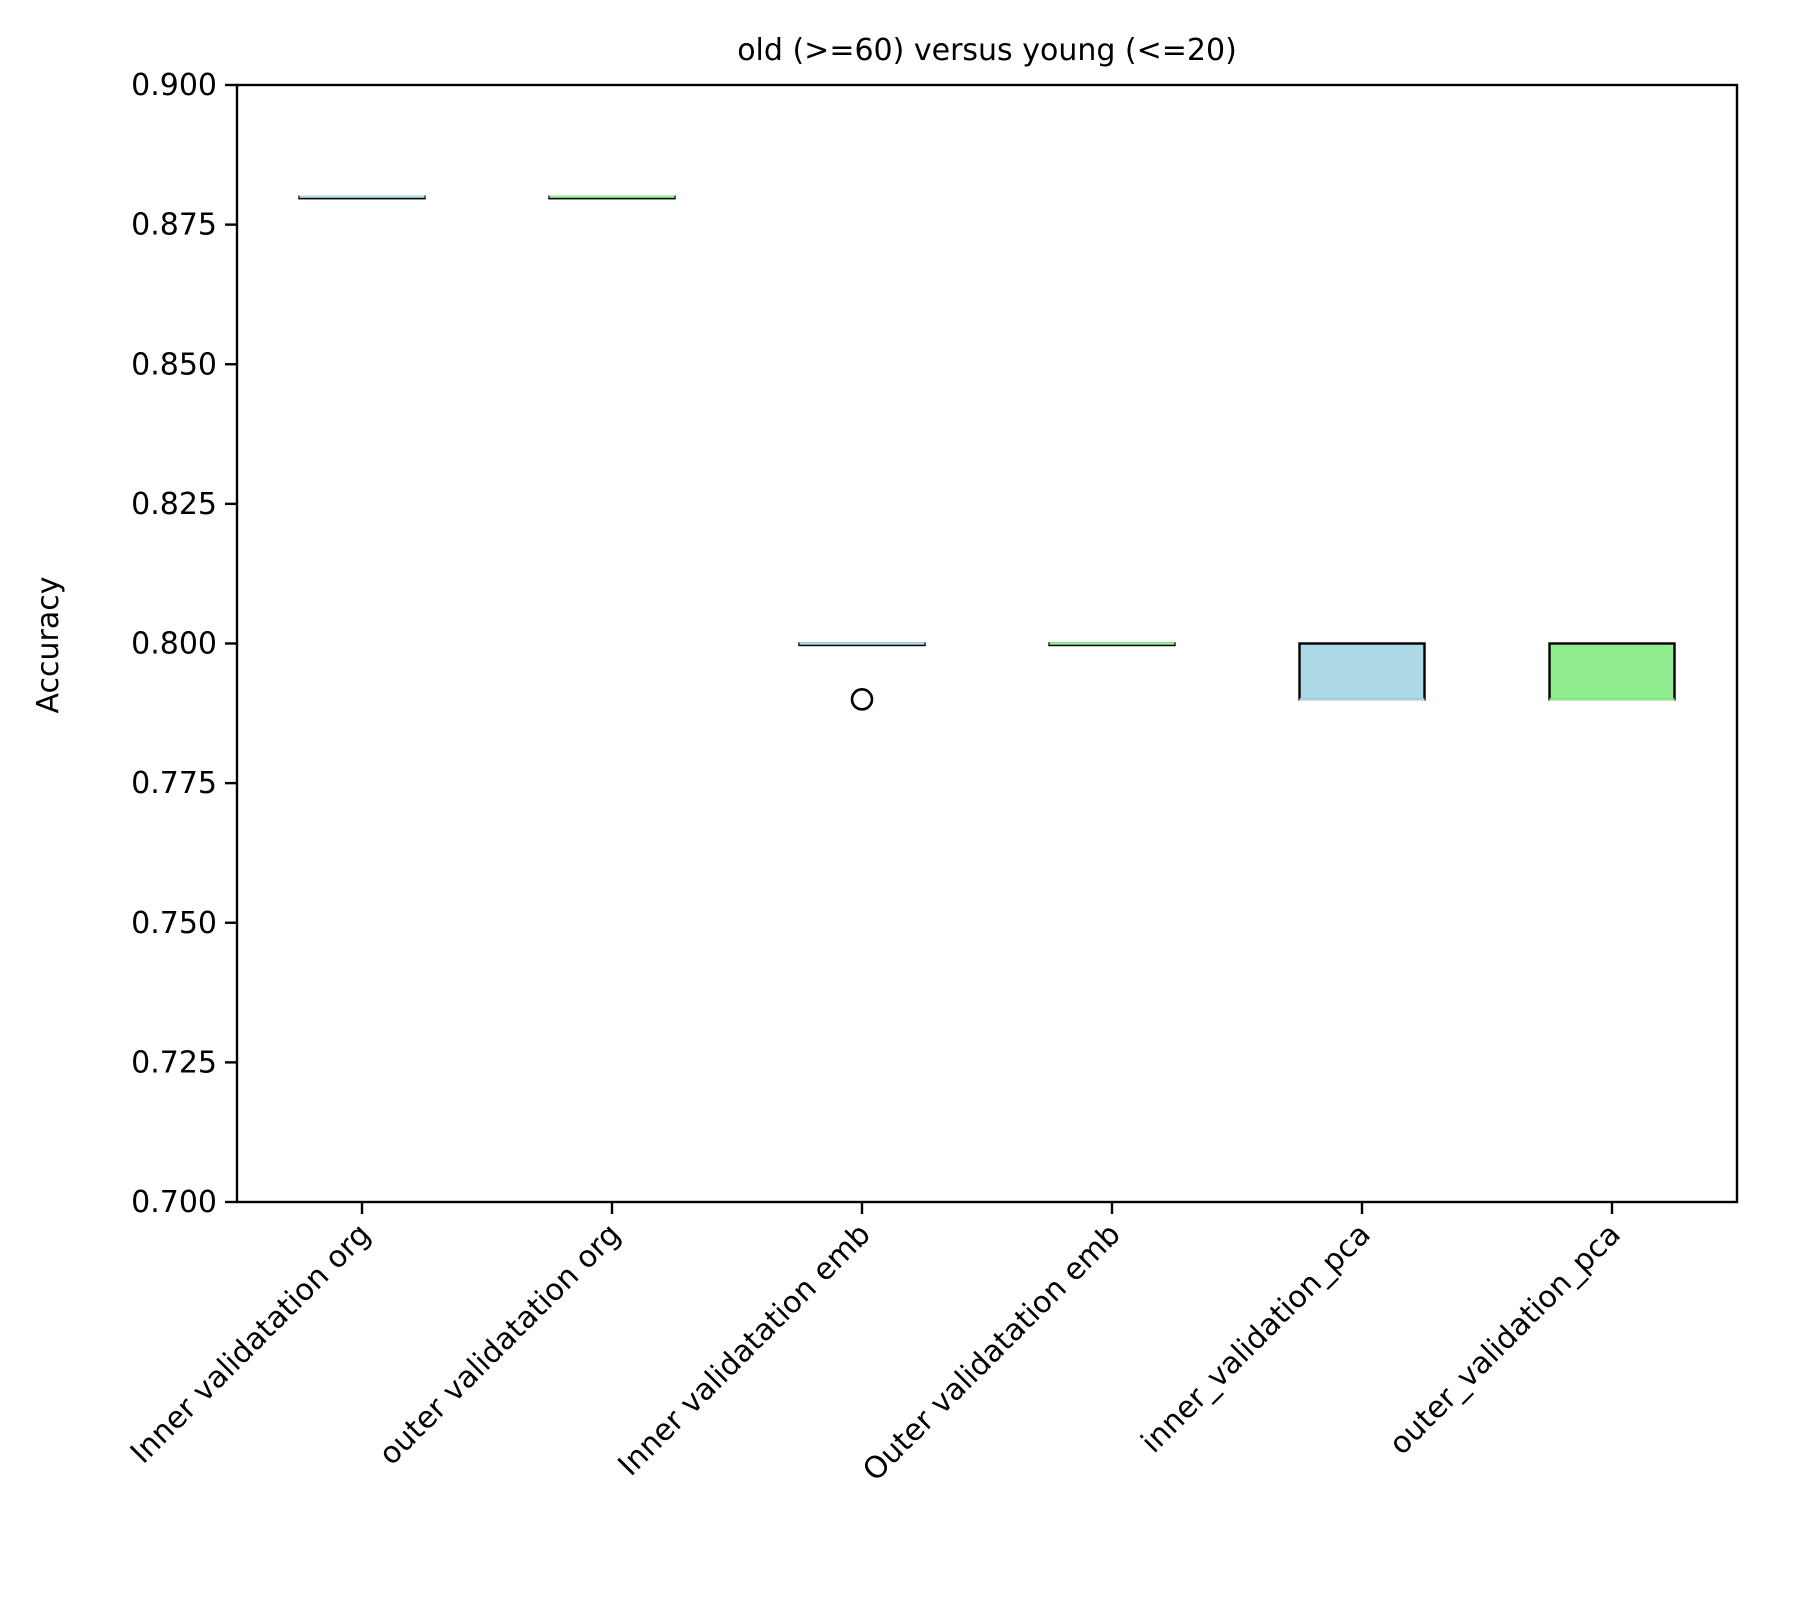 The width and height of the screenshot is (1796, 1624). I want to click on y-tick-label: 0.900, so click(174, 85).